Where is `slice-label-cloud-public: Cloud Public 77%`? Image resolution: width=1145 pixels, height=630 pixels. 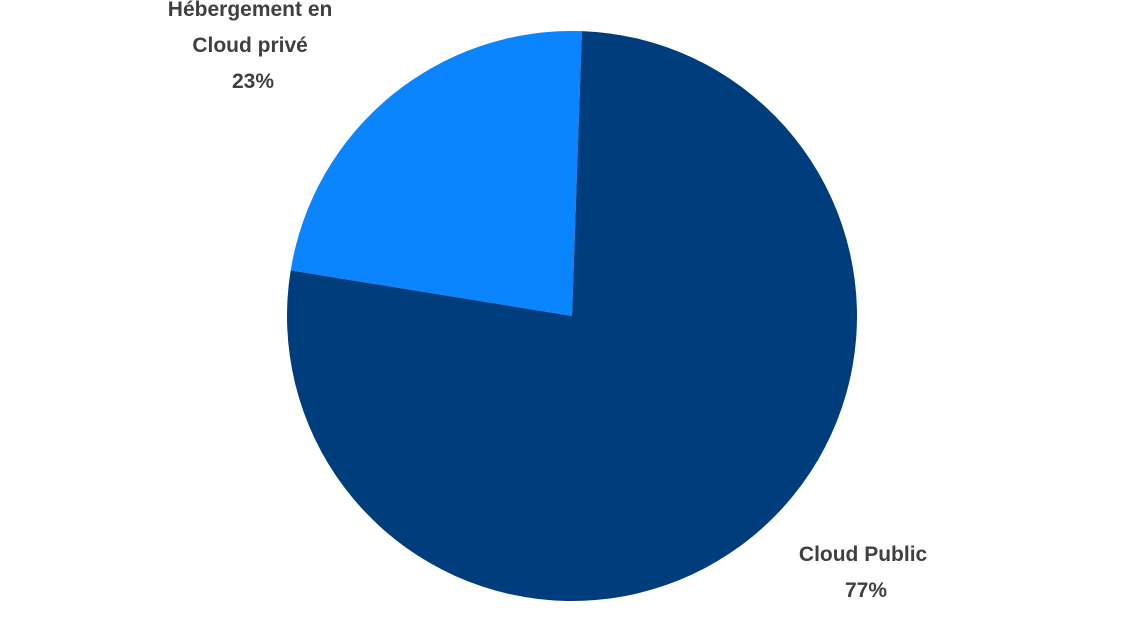 slice-label-cloud-public: Cloud Public 77% is located at coordinates (866, 572).